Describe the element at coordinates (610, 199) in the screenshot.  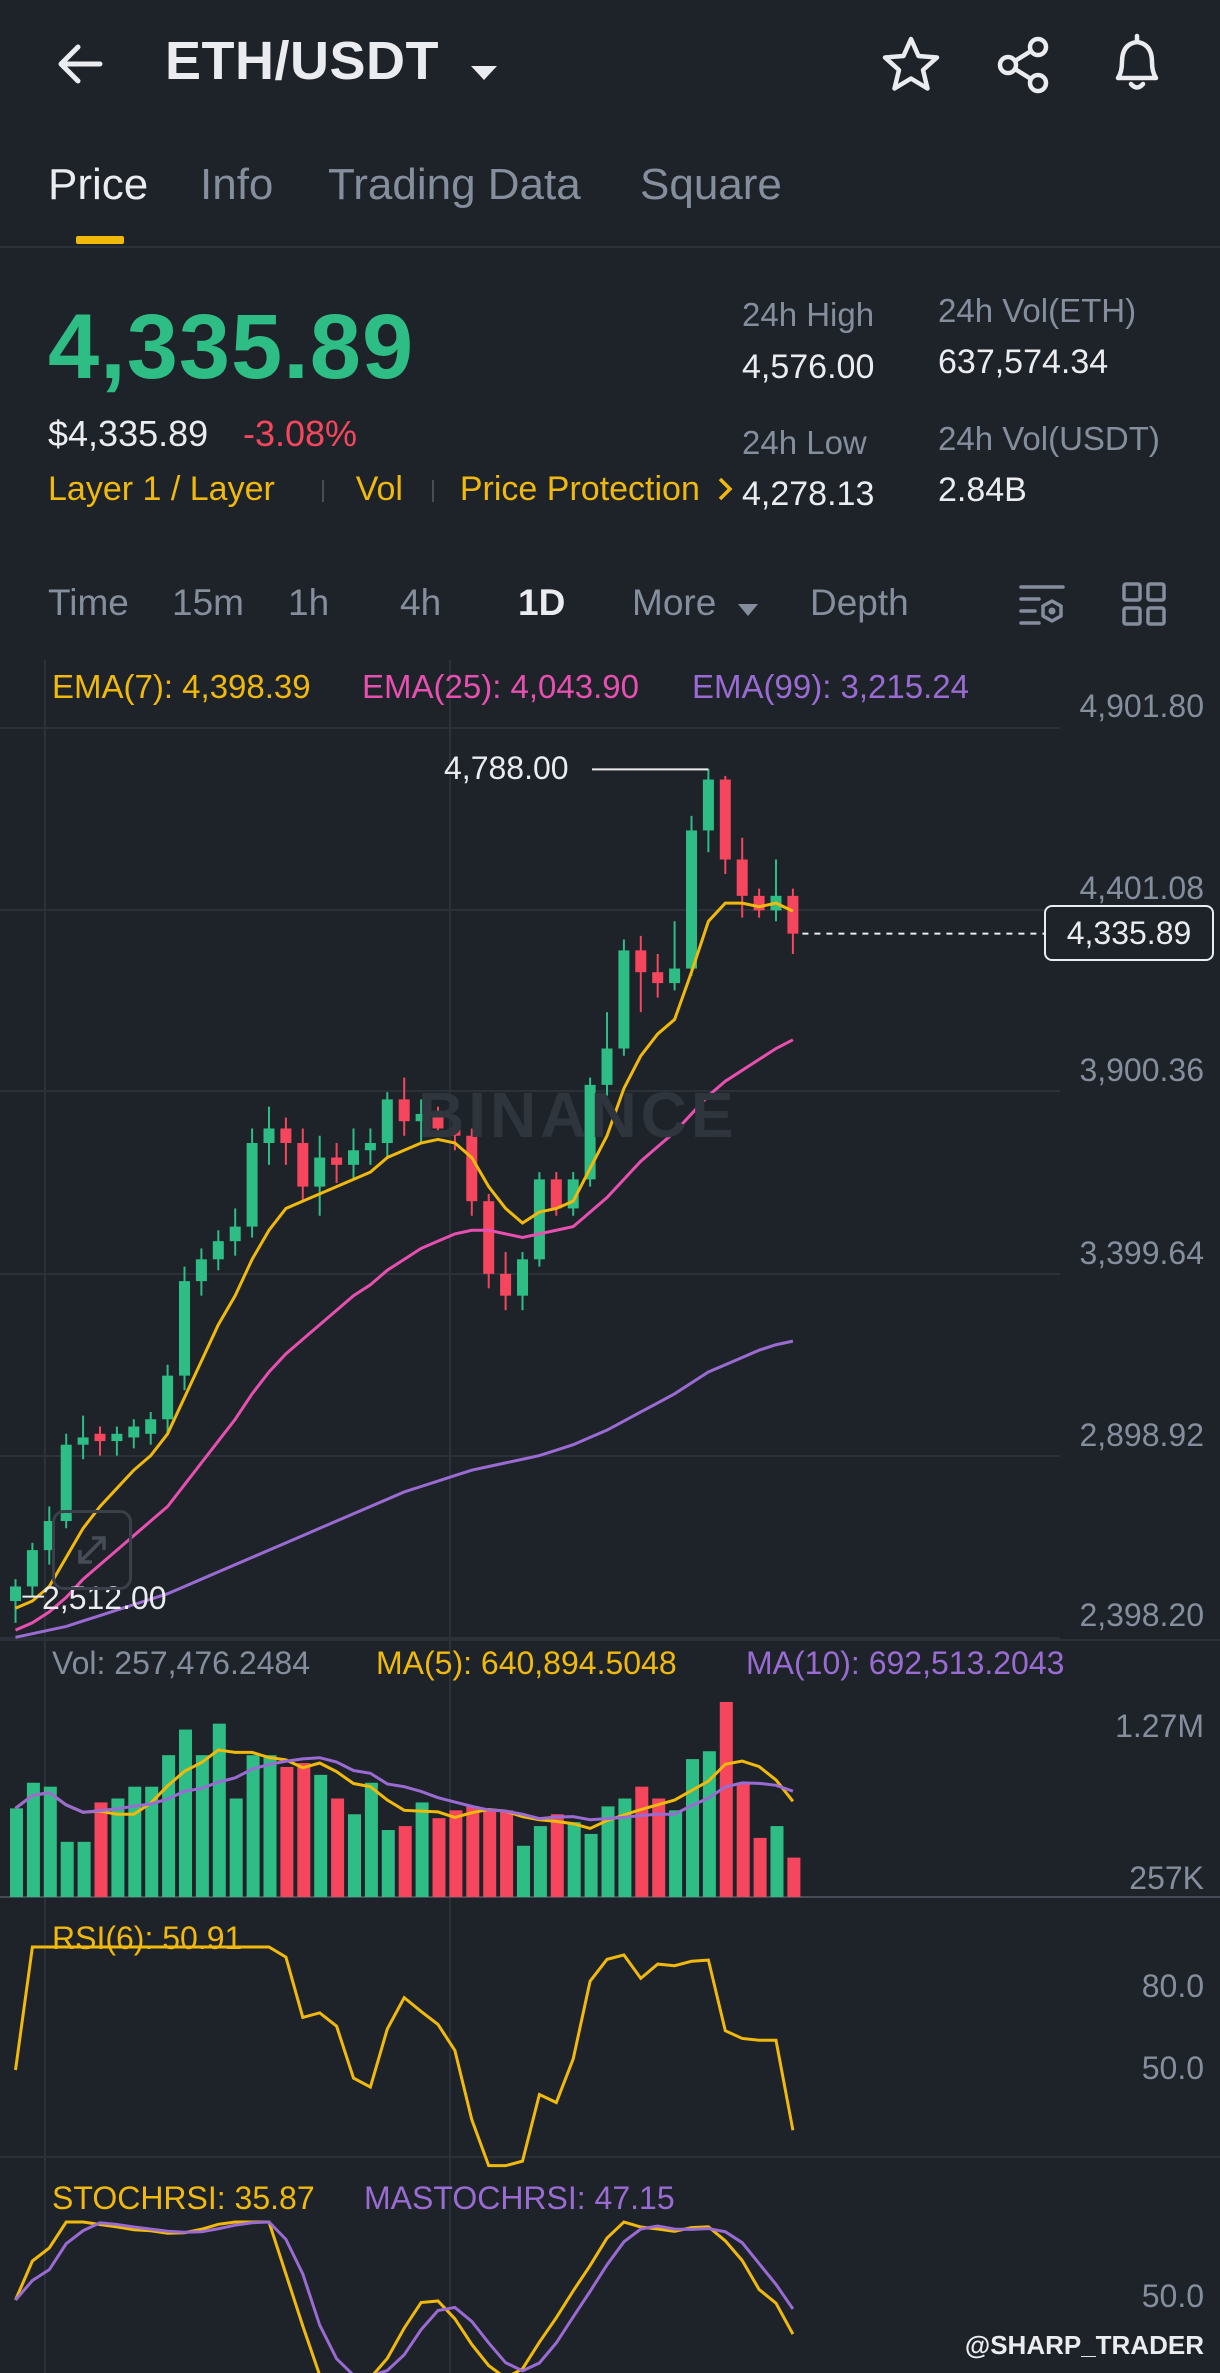
I see `main-tabs: Price Info Trading Data Square` at that location.